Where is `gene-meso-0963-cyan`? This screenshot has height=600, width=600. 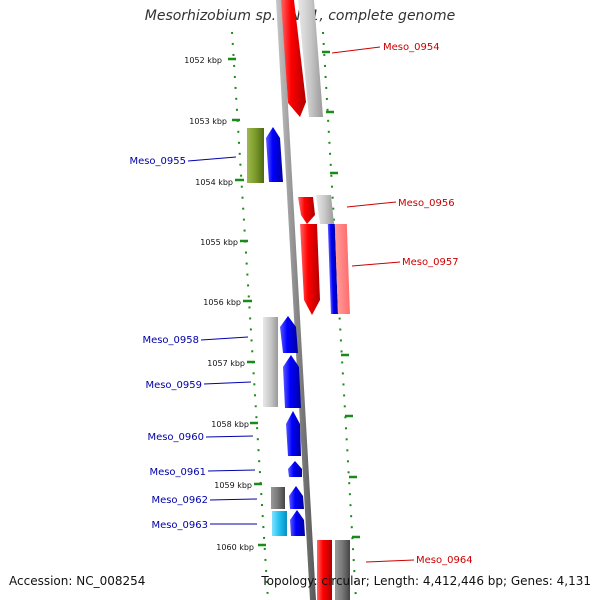 gene-meso-0963-cyan is located at coordinates (279, 523).